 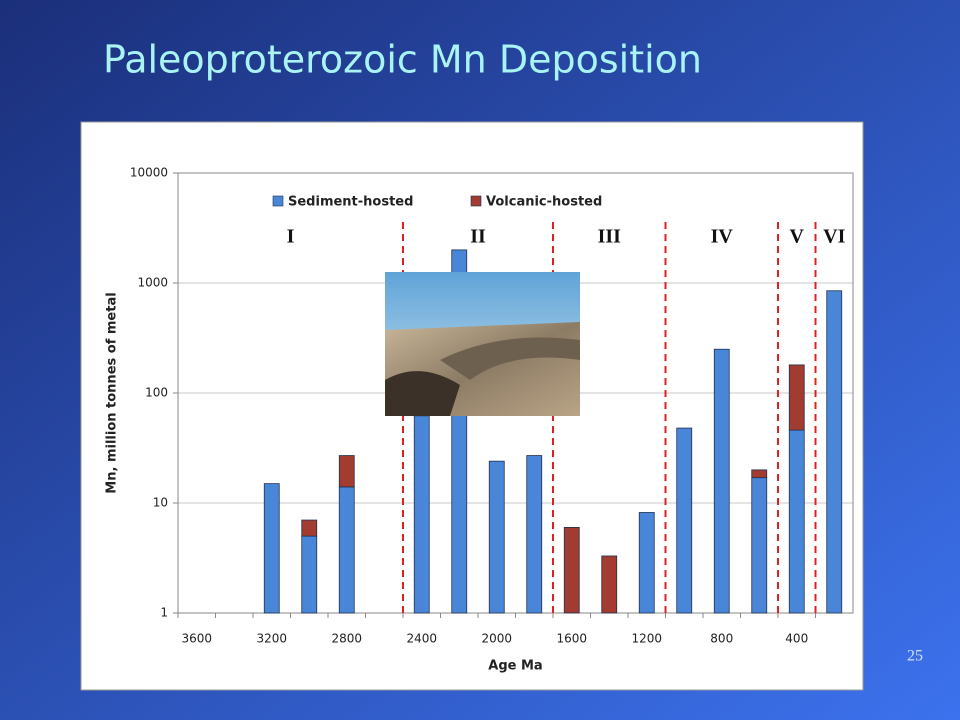 What do you see at coordinates (496, 639) in the screenshot?
I see `x-tick-label: 2000` at bounding box center [496, 639].